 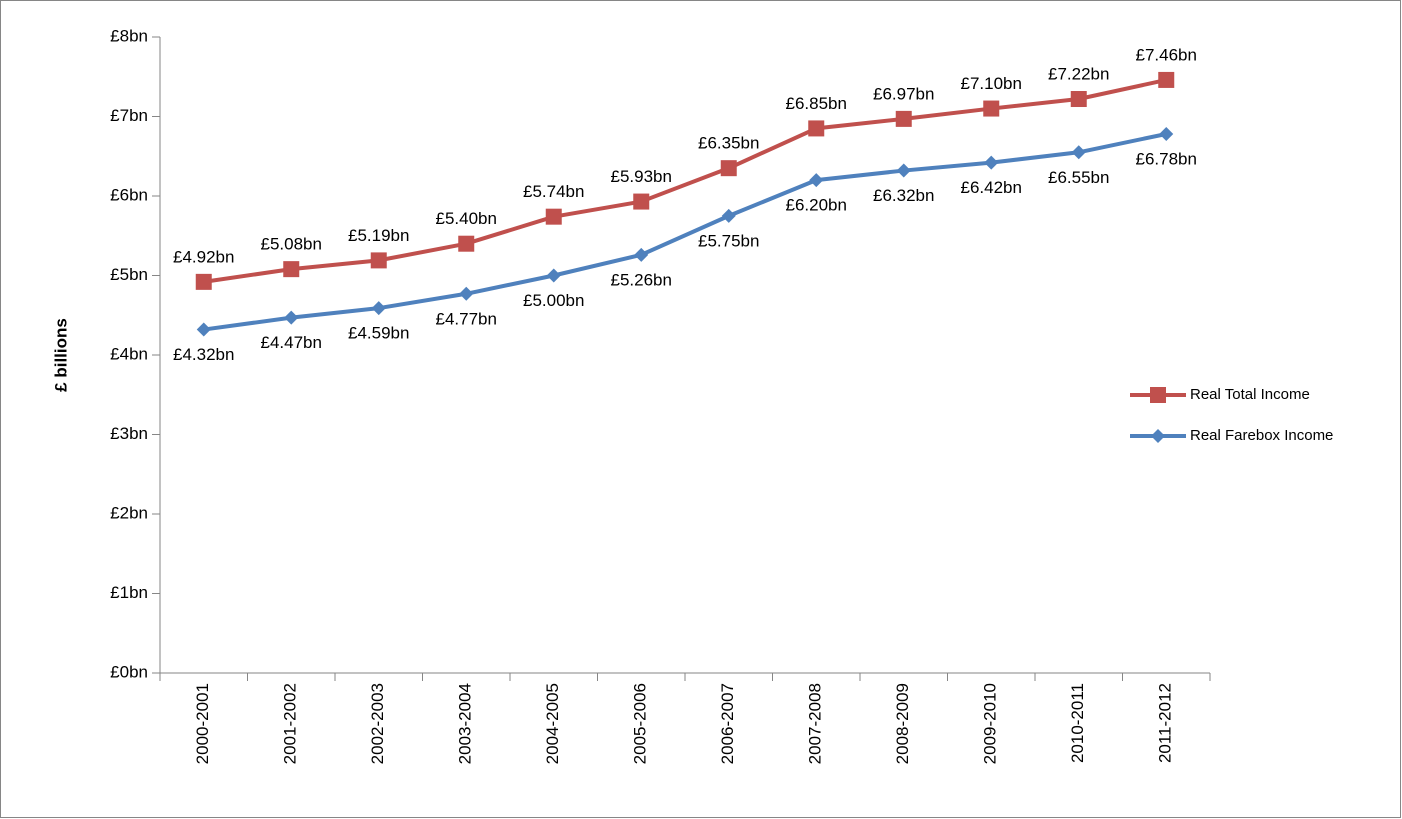 What do you see at coordinates (816, 103) in the screenshot?
I see `data-label: £6.85bn` at bounding box center [816, 103].